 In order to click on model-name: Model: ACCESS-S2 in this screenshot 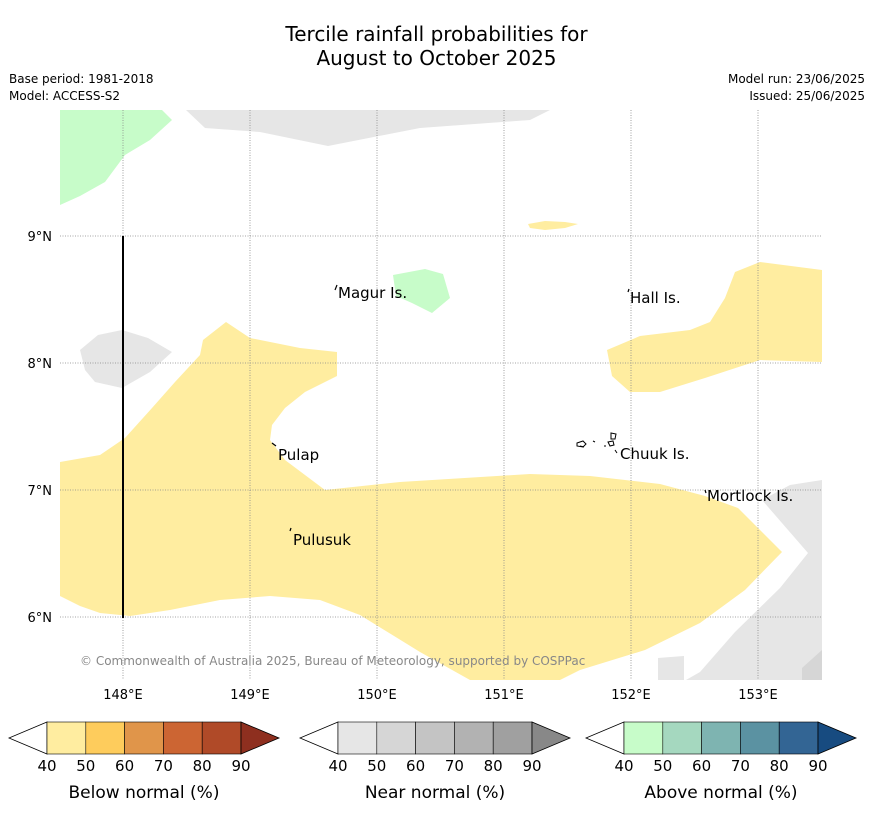, I will do `click(65, 96)`.